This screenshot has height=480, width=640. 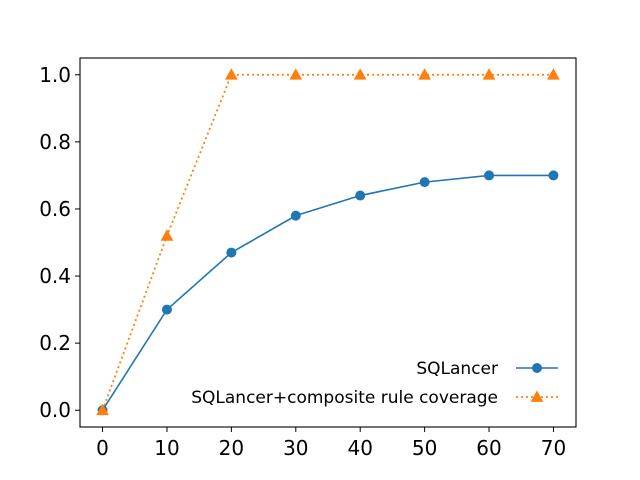 I want to click on x-tick-label: 10, so click(x=166, y=448).